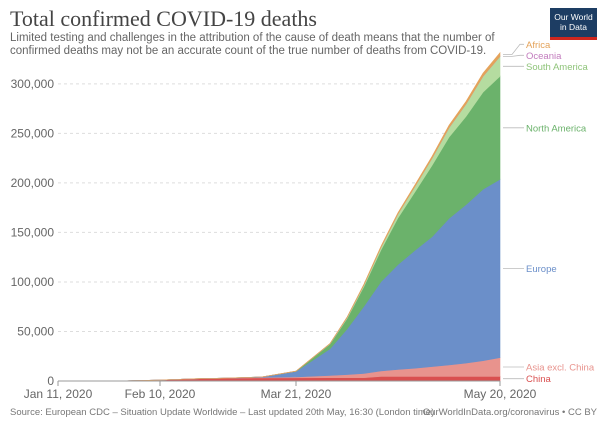 This screenshot has height=428, width=606. I want to click on y-tick-label: 150,000, so click(33, 232).